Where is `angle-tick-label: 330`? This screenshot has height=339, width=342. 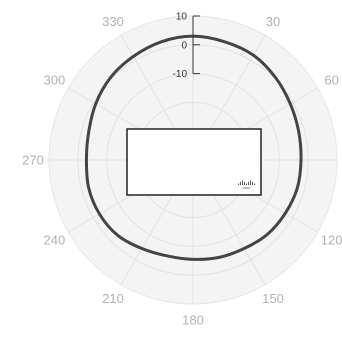 angle-tick-label: 330 is located at coordinates (113, 21).